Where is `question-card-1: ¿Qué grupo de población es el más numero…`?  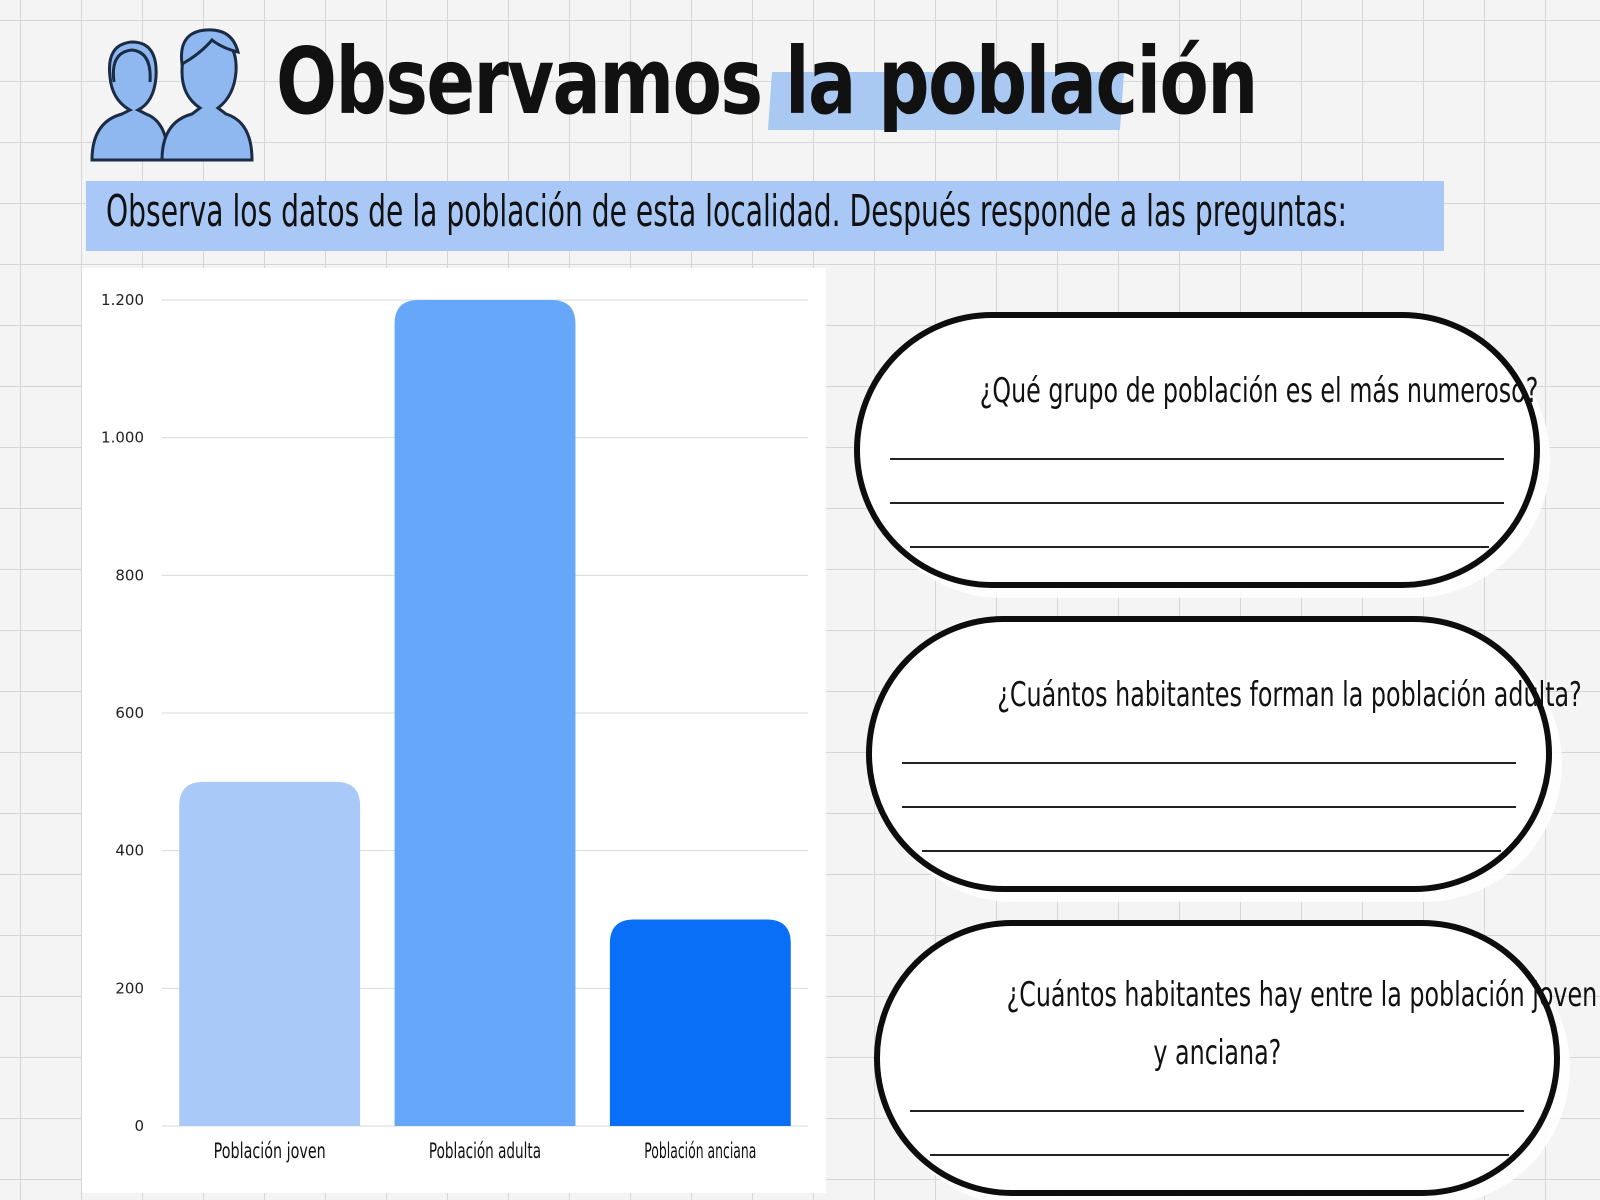 question-card-1: ¿Qué grupo de población es el más numero… is located at coordinates (1197, 450).